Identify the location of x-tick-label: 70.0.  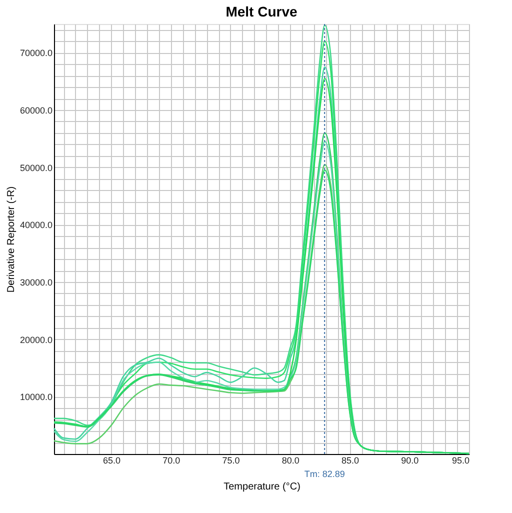
(171, 461).